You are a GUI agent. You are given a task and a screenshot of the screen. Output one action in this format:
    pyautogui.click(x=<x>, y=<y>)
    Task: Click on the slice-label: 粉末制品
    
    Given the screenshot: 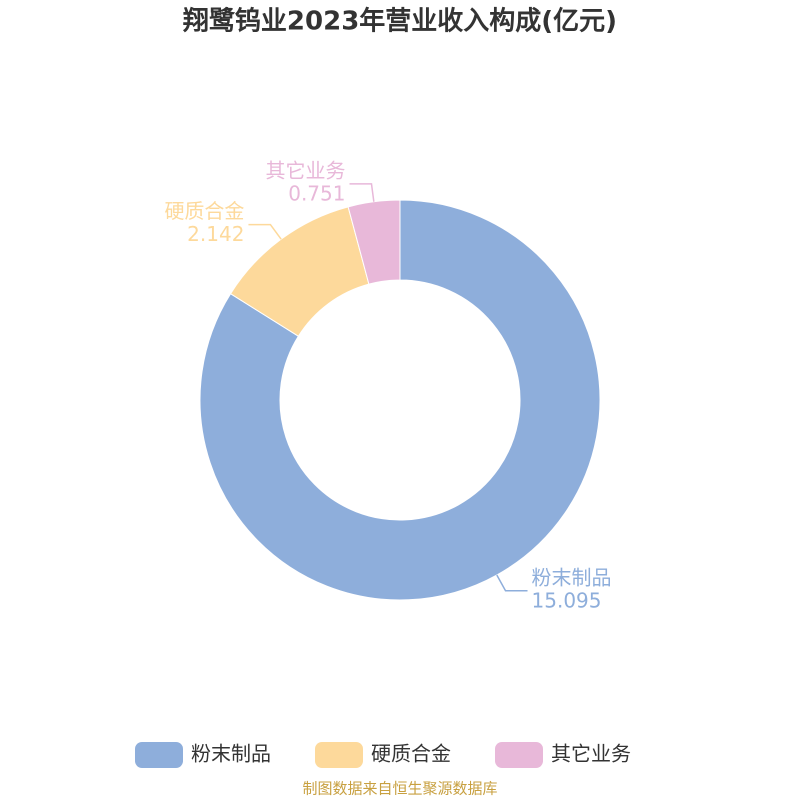 What is the action you would take?
    pyautogui.click(x=572, y=577)
    